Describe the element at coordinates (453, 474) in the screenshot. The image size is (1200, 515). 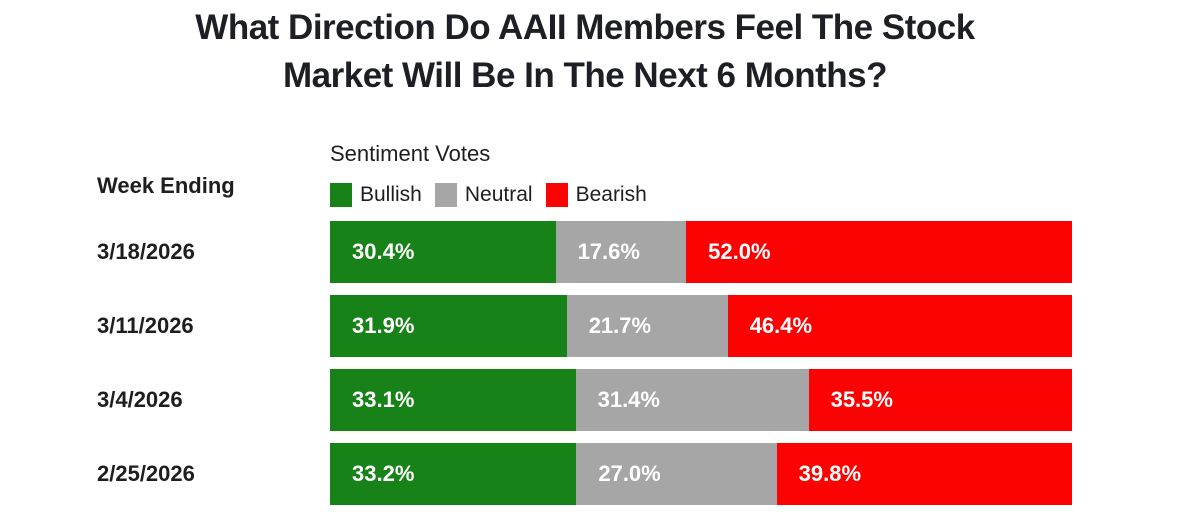
I see `segment-bullish: 33.2%` at that location.